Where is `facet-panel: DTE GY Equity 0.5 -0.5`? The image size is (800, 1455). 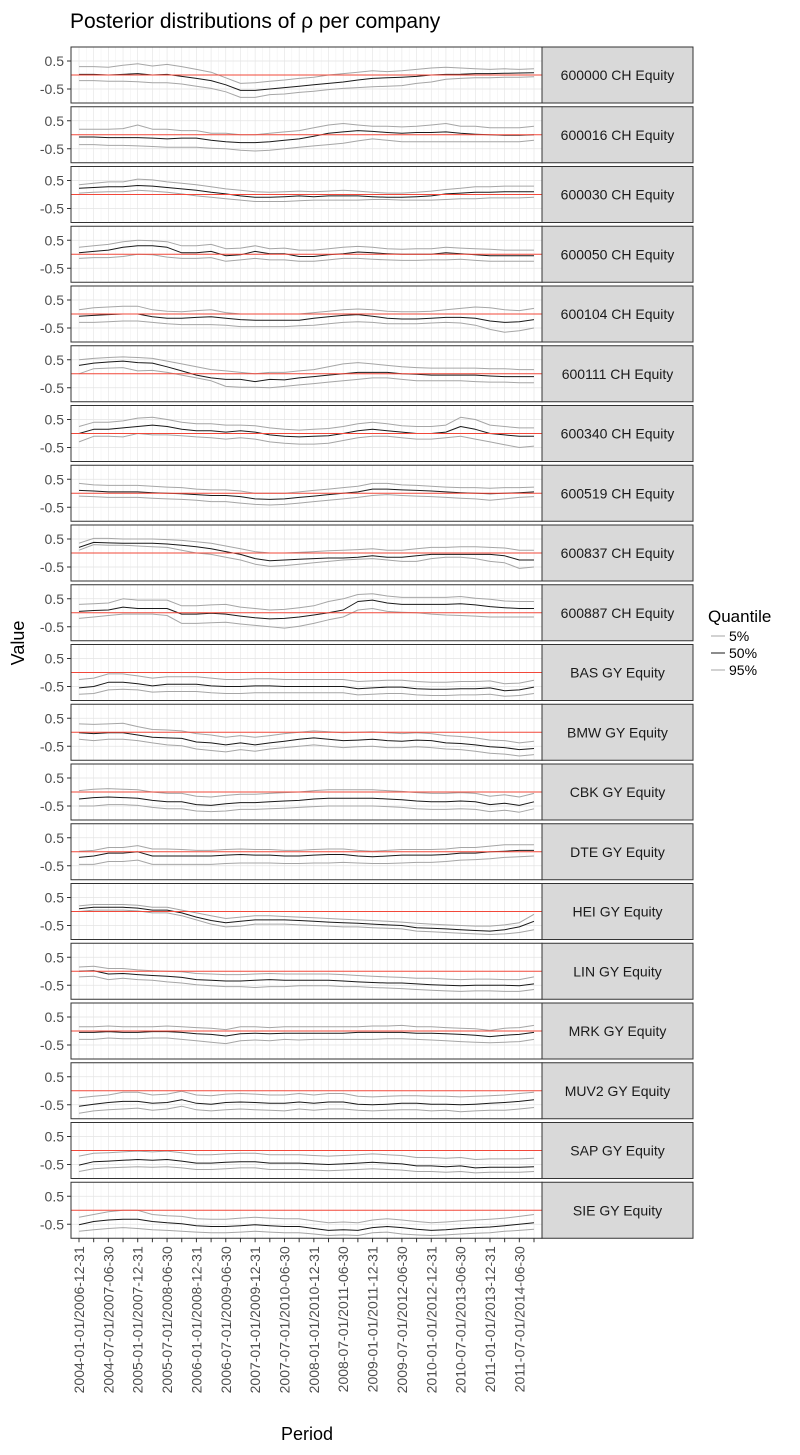
facet-panel: DTE GY Equity 0.5 -0.5 is located at coordinates (367, 852).